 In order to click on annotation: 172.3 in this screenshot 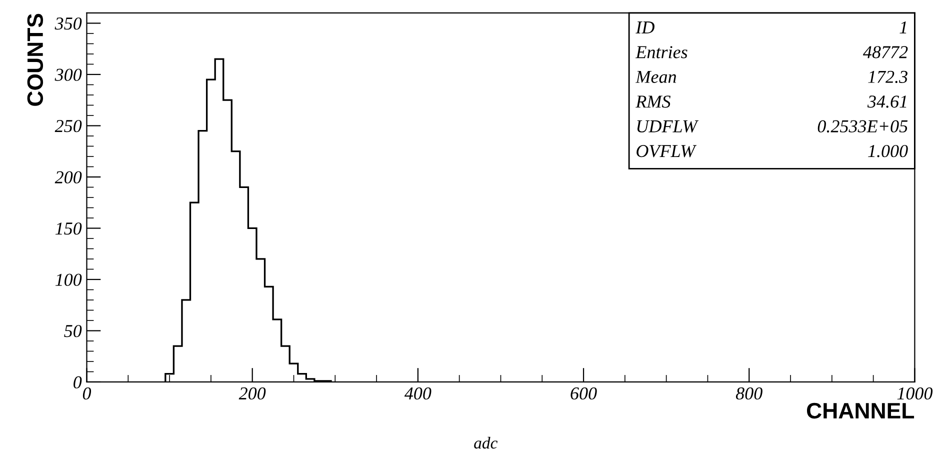, I will do `click(888, 77)`.